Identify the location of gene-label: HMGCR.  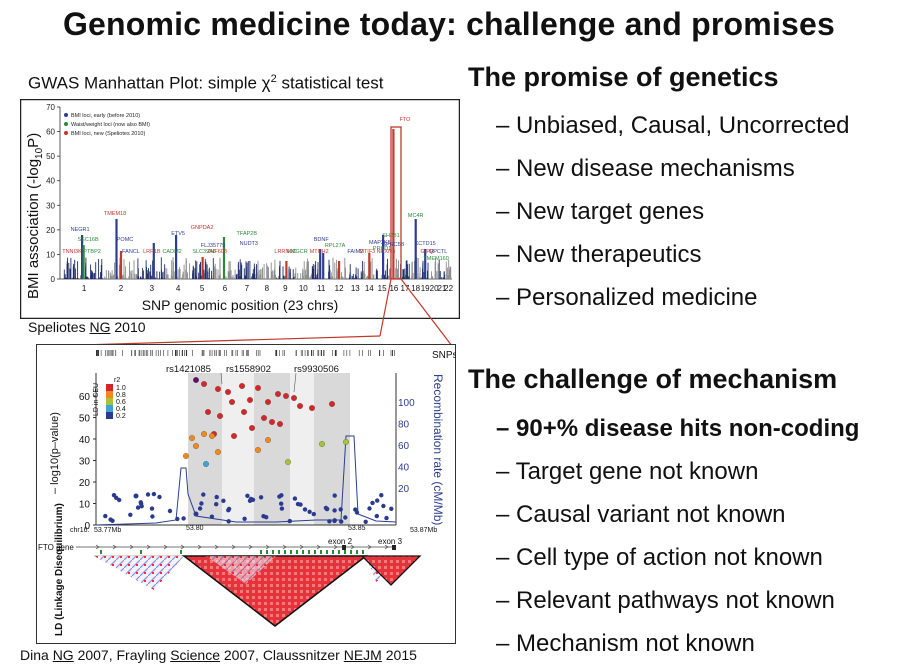
(297, 252).